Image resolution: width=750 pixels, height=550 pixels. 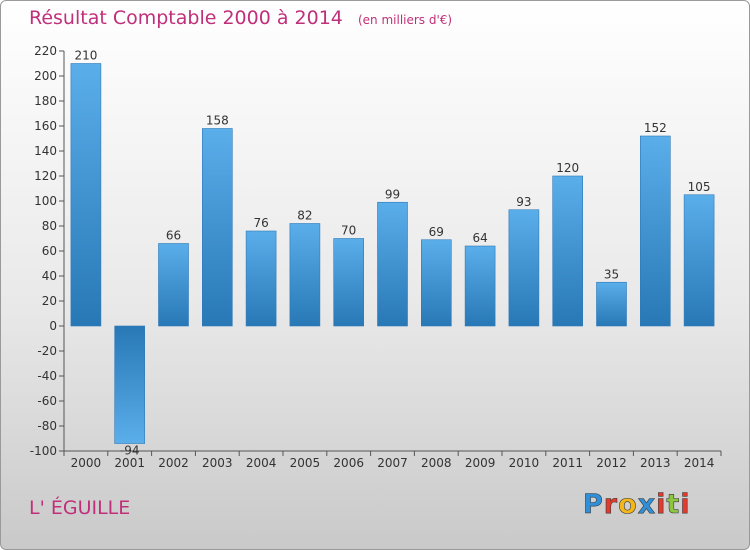 What do you see at coordinates (186, 18) in the screenshot?
I see `chart-title: Résultat Comptable 2000 à 2014` at bounding box center [186, 18].